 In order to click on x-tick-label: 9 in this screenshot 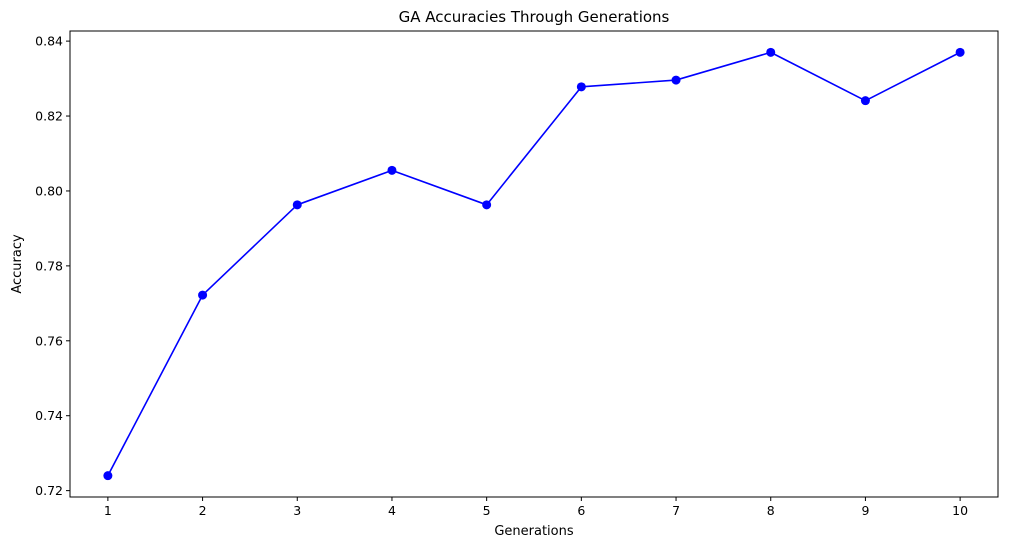, I will do `click(865, 510)`.